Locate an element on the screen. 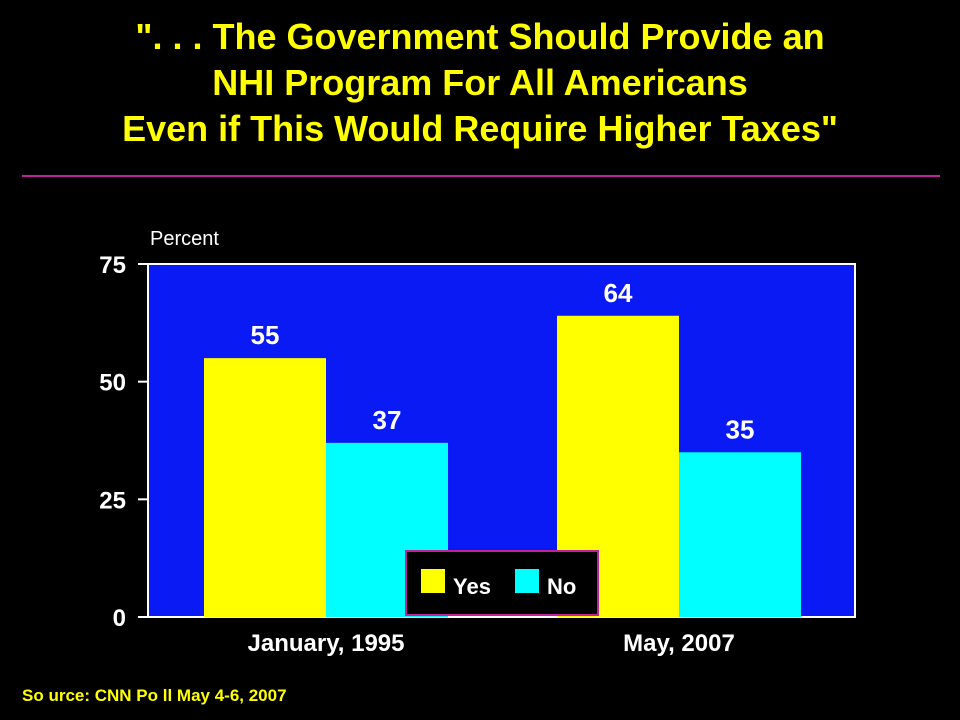  y-tick-label: 0 is located at coordinates (119, 618).